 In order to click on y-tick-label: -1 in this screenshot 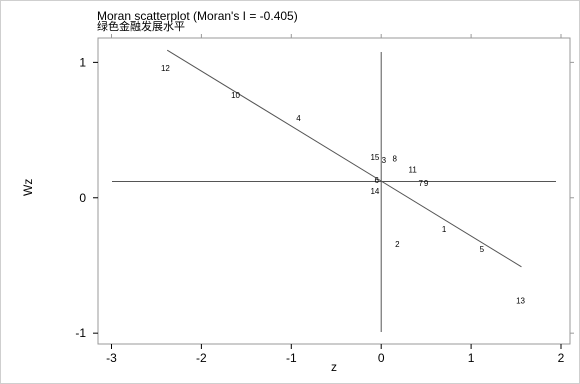, I will do `click(80, 333)`.